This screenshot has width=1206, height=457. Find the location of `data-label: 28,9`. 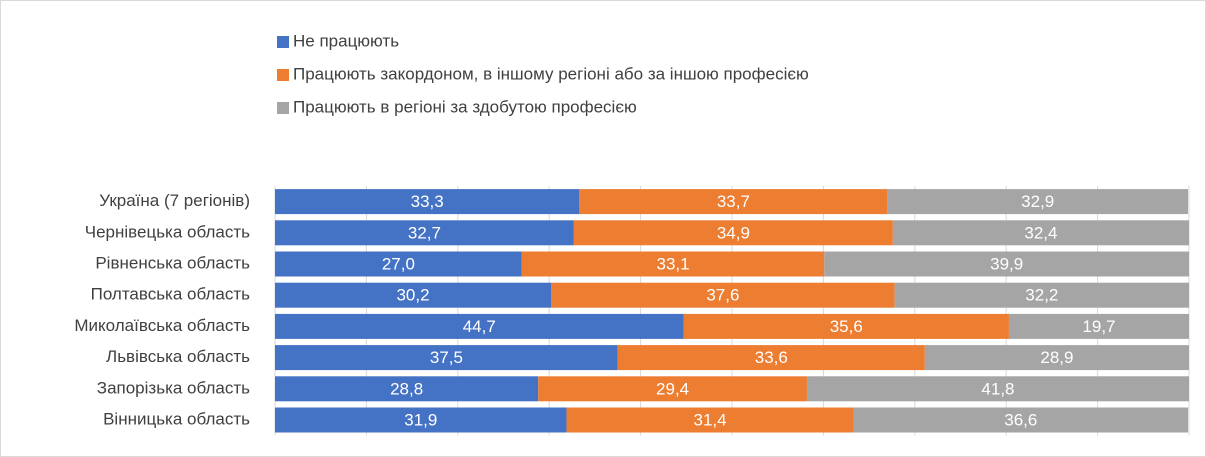

data-label: 28,9 is located at coordinates (1056, 357).